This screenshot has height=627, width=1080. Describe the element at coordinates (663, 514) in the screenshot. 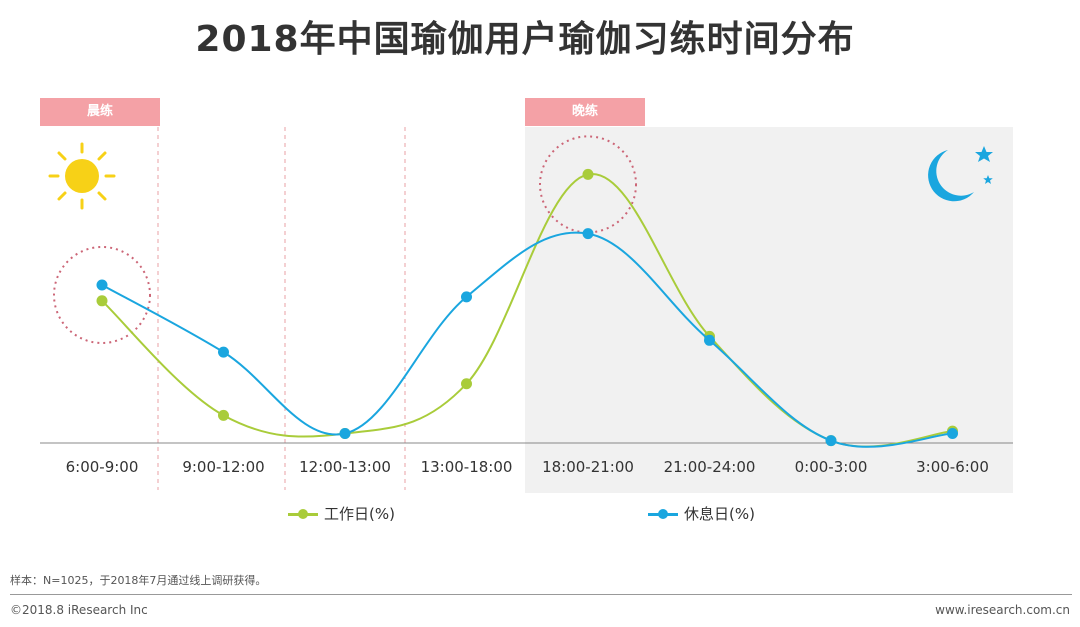

I see `legend-swatch-rest` at that location.